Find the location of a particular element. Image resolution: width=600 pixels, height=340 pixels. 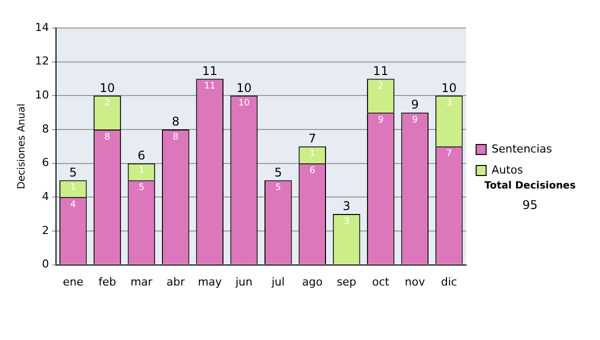

y-tick-label: 14 is located at coordinates (41, 27).